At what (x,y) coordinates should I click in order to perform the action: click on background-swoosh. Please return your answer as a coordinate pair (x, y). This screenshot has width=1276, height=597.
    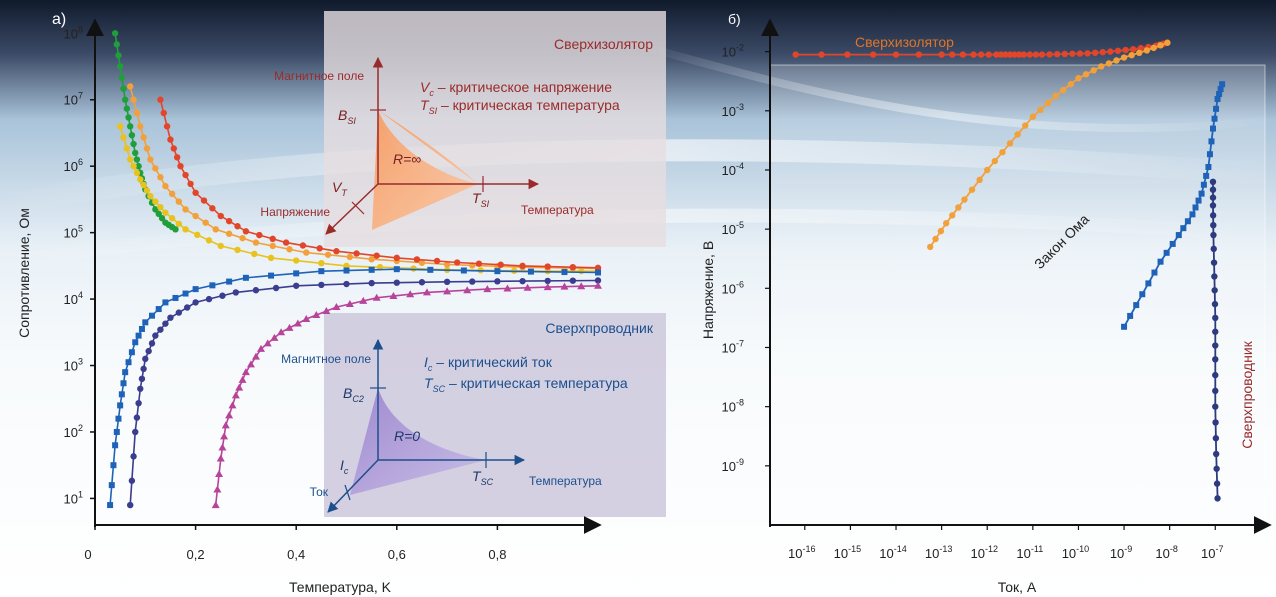
    Looking at the image, I should click on (947, 84).